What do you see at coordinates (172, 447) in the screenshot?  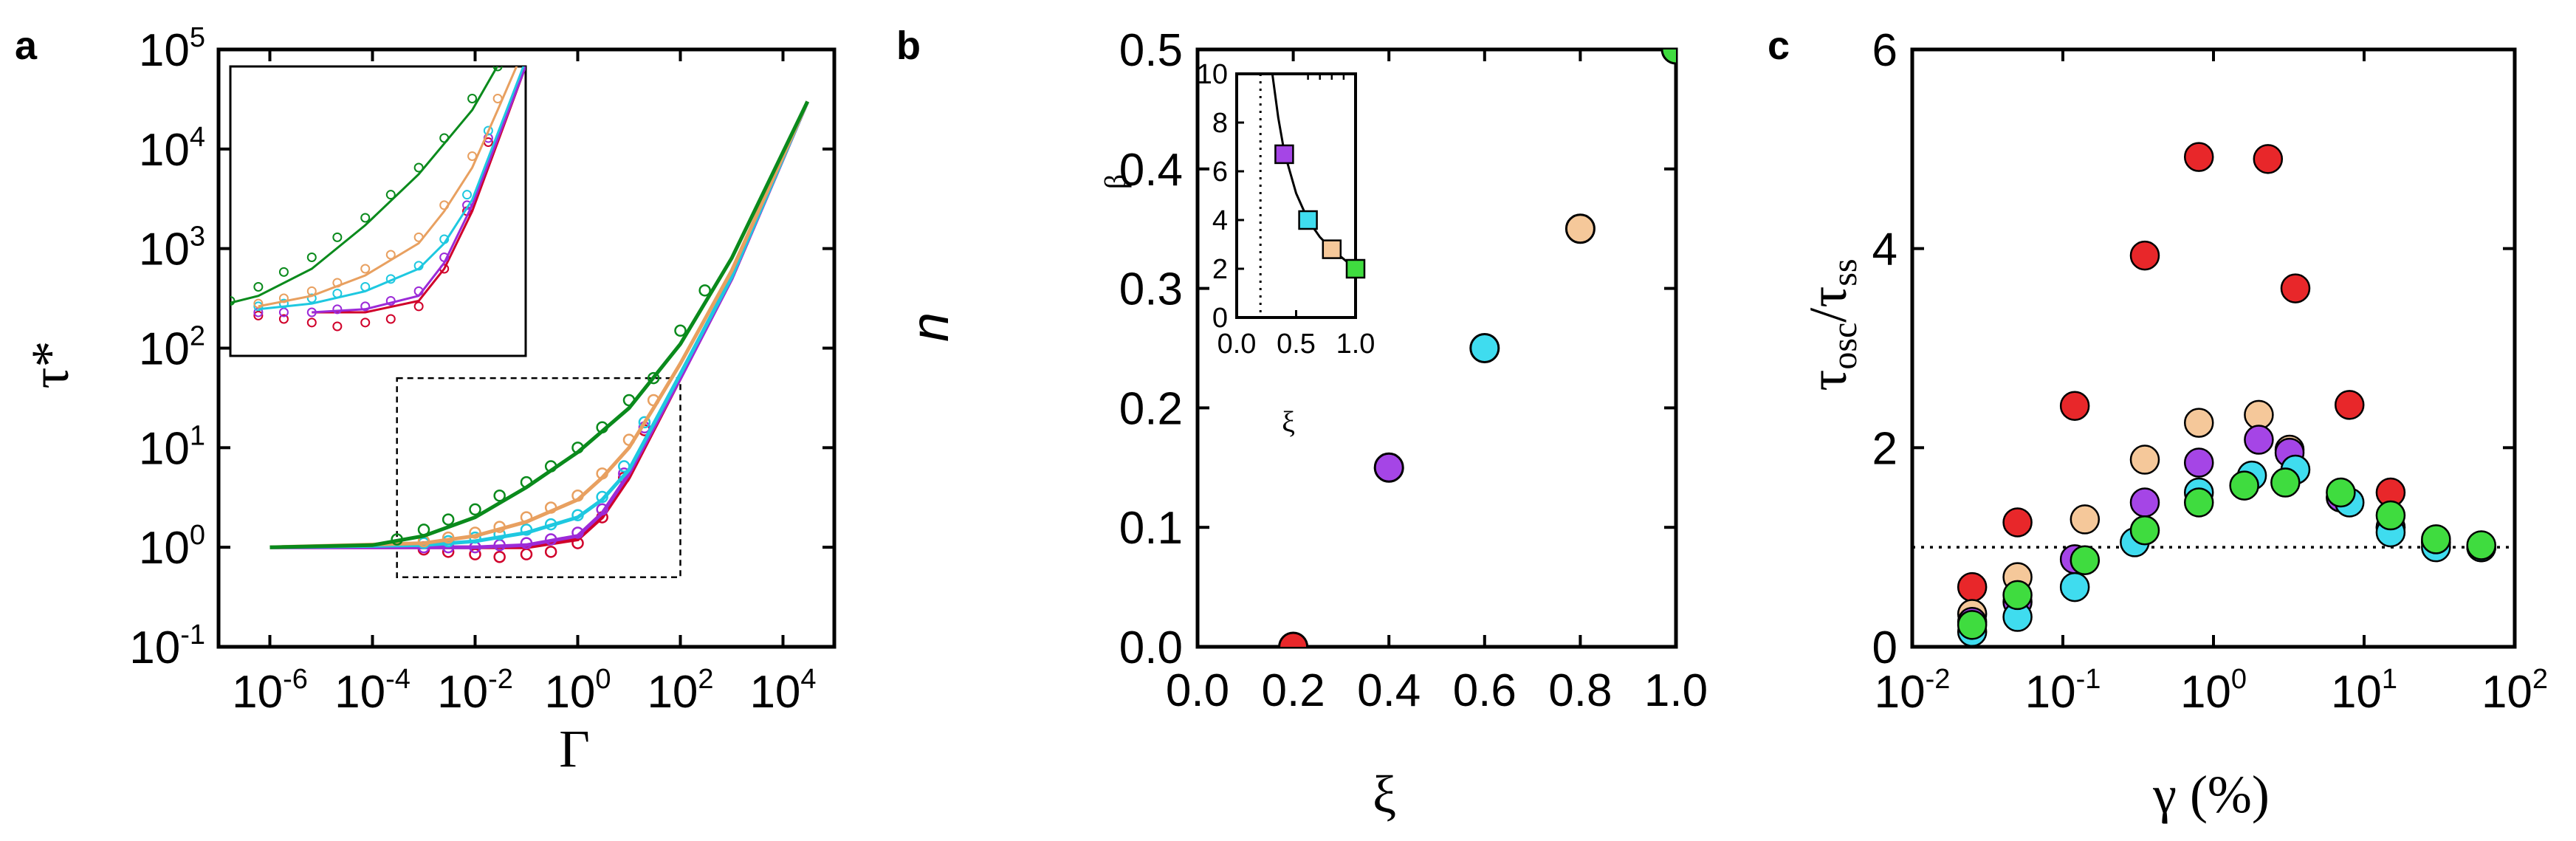 I see `y-tick-label: 10¹` at bounding box center [172, 447].